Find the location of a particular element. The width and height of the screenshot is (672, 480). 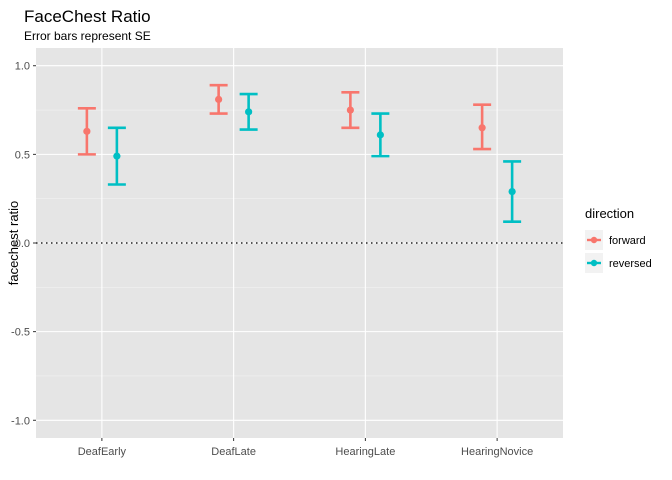

legend-keys: forward reversed is located at coordinates (618, 251).